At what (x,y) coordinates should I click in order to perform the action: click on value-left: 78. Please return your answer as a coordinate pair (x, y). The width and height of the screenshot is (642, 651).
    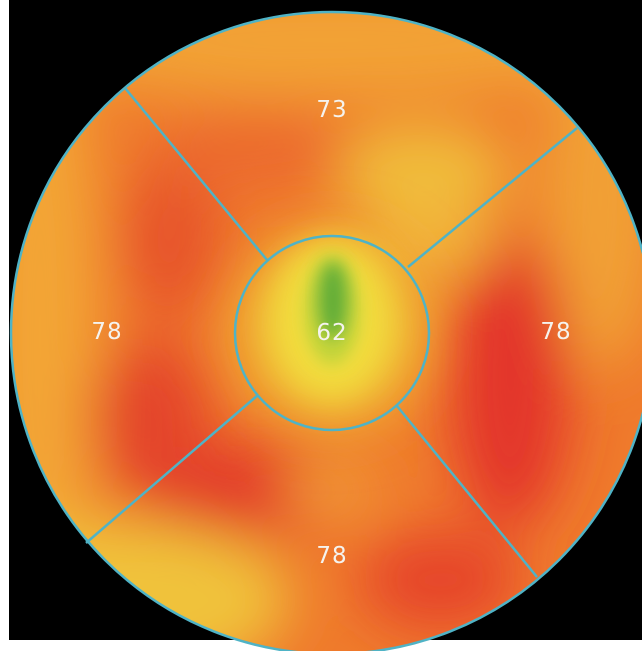
    Looking at the image, I should click on (106, 332).